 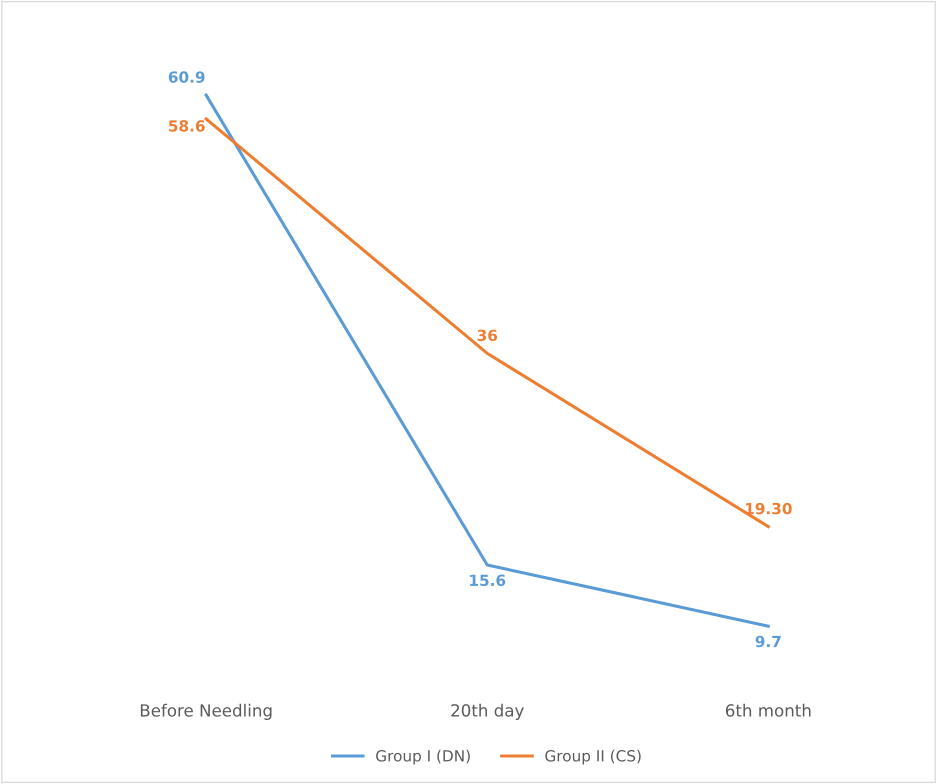 What do you see at coordinates (593, 757) in the screenshot?
I see `legend-label: Group II (CS)` at bounding box center [593, 757].